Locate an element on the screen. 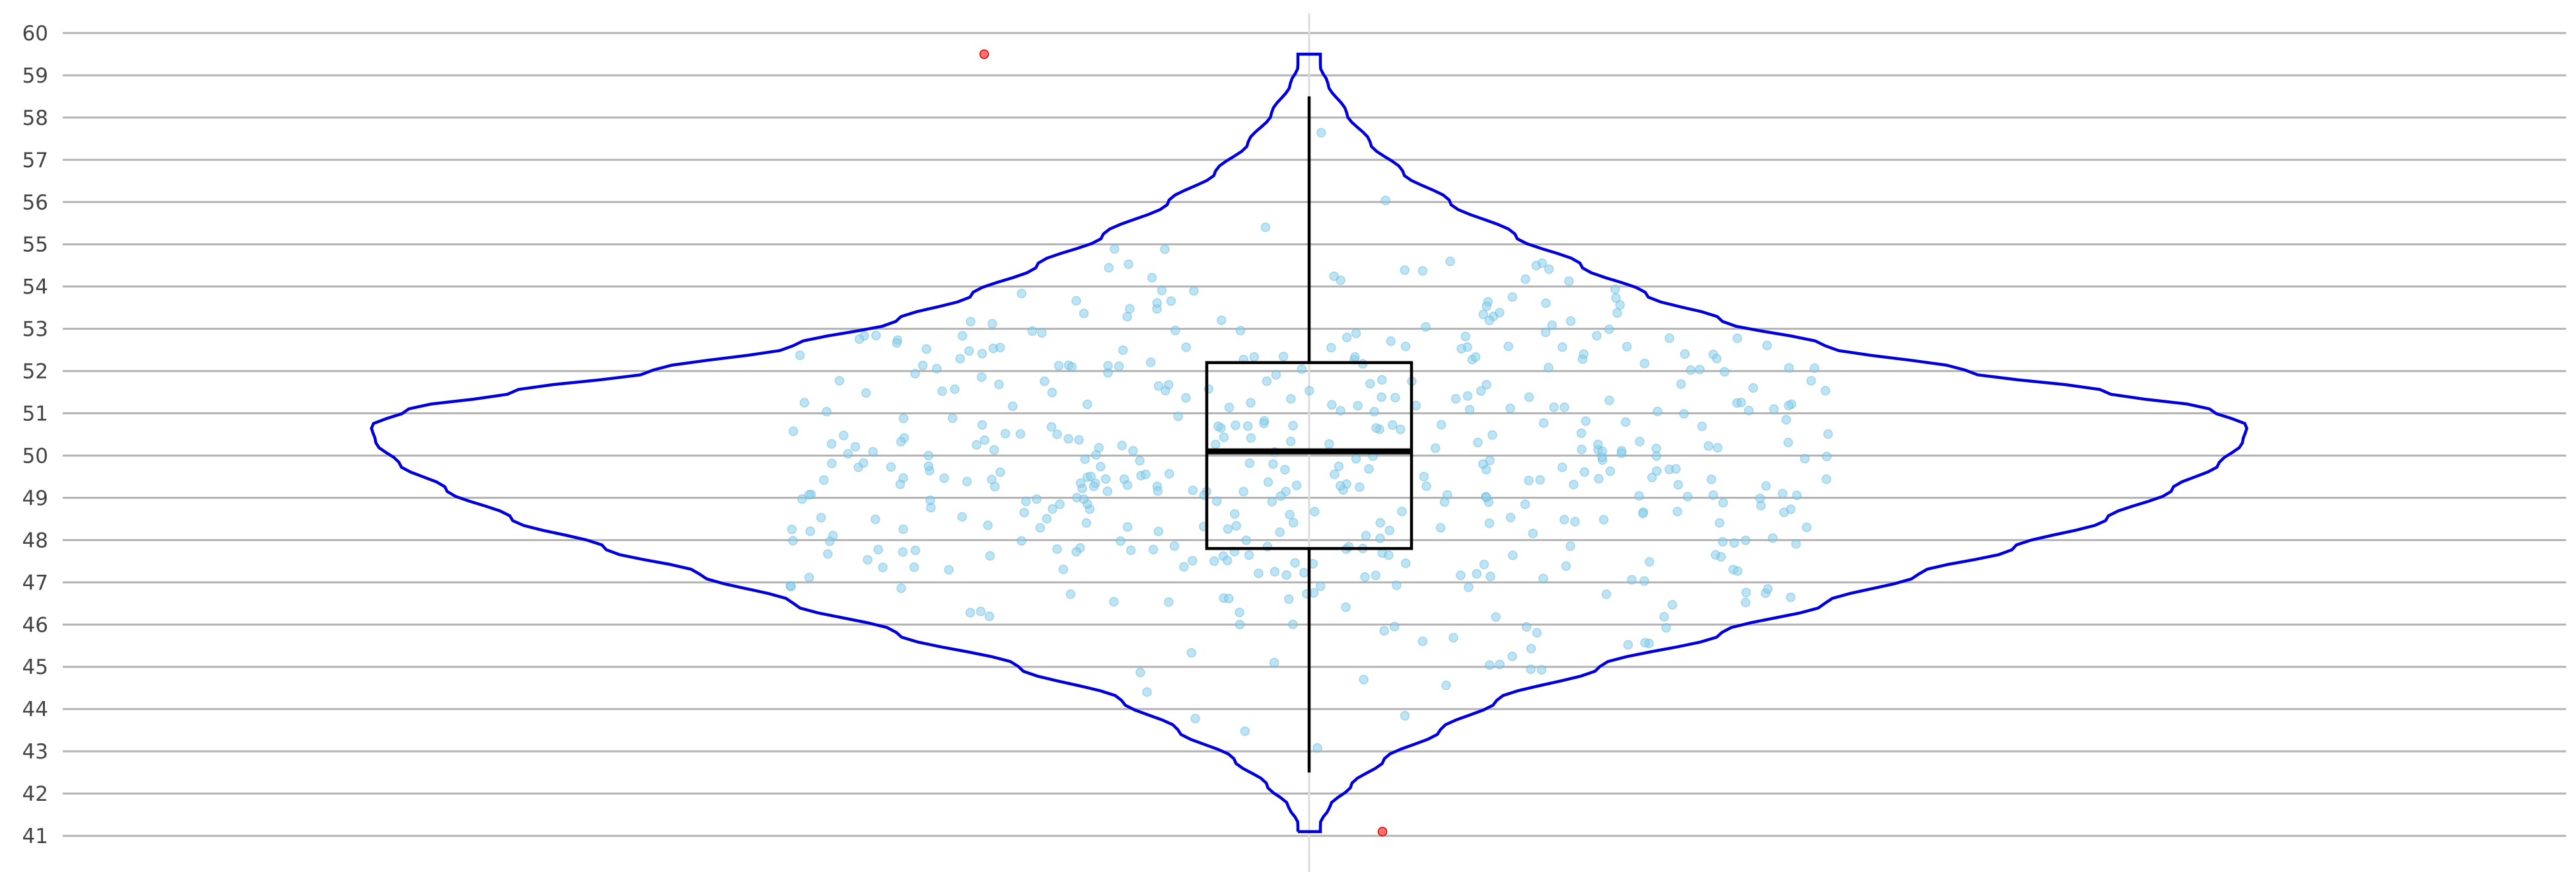 The image size is (2576, 892). y-tick-label-51: 51 is located at coordinates (35, 414).